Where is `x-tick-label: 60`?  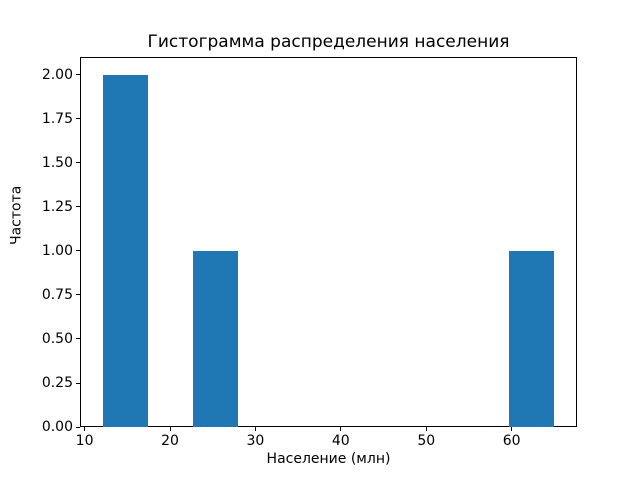 x-tick-label: 60 is located at coordinates (511, 441).